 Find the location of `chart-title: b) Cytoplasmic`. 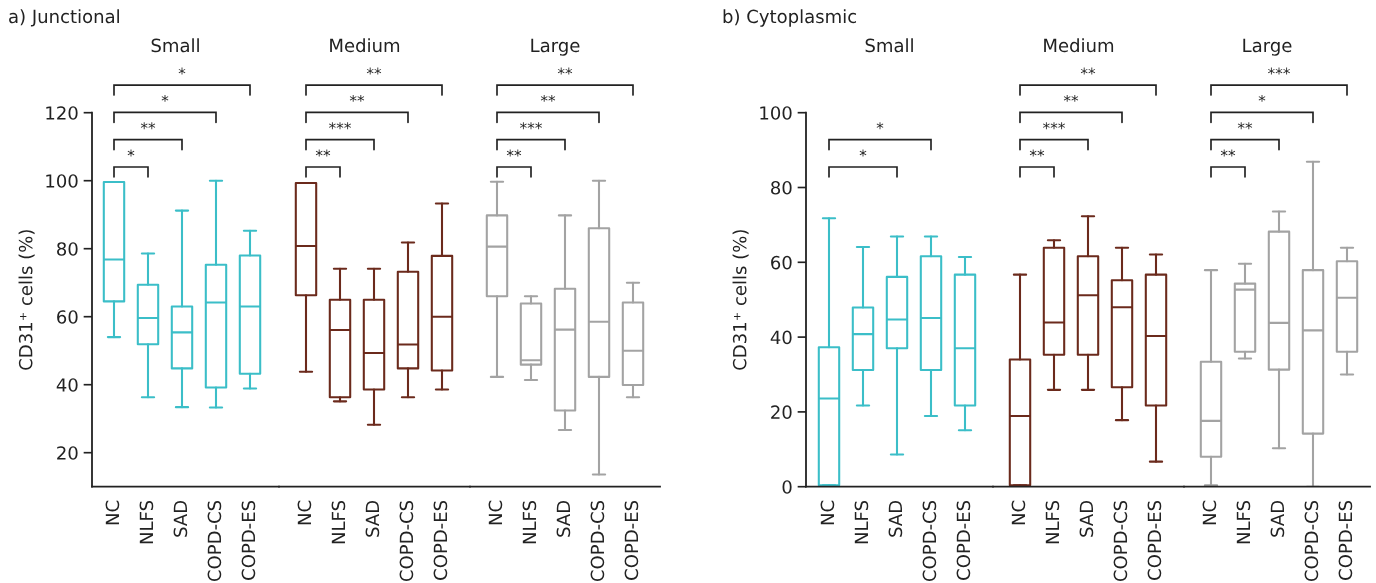

chart-title: b) Cytoplasmic is located at coordinates (790, 18).